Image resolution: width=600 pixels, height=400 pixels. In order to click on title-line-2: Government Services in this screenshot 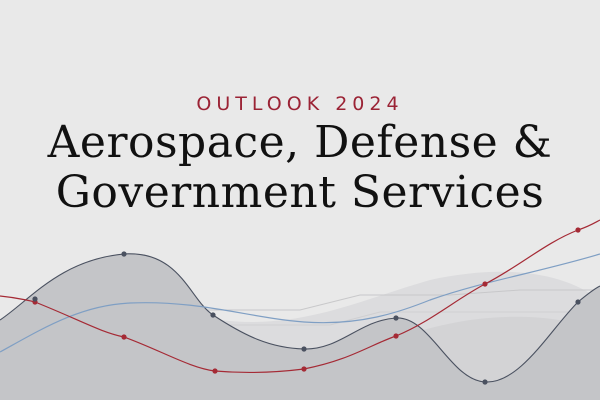, I will do `click(300, 192)`.